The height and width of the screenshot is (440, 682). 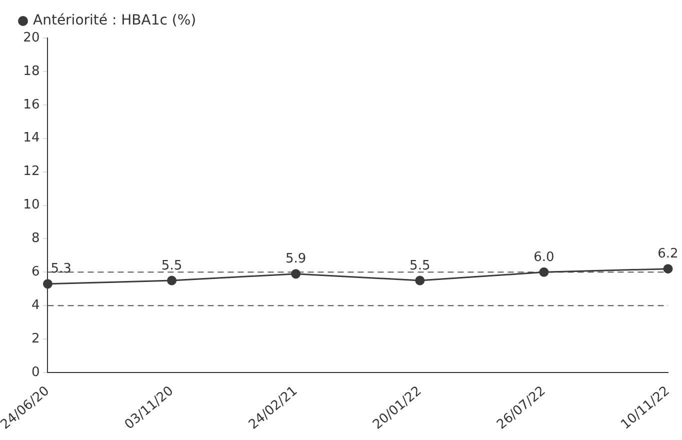 What do you see at coordinates (31, 71) in the screenshot?
I see `y-tick-label: 18` at bounding box center [31, 71].